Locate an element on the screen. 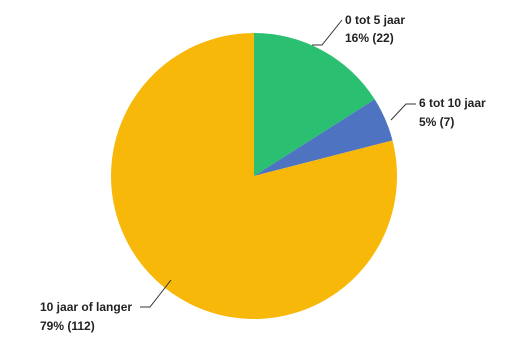  leader-line-0-tot-5-jaar is located at coordinates (327, 32).